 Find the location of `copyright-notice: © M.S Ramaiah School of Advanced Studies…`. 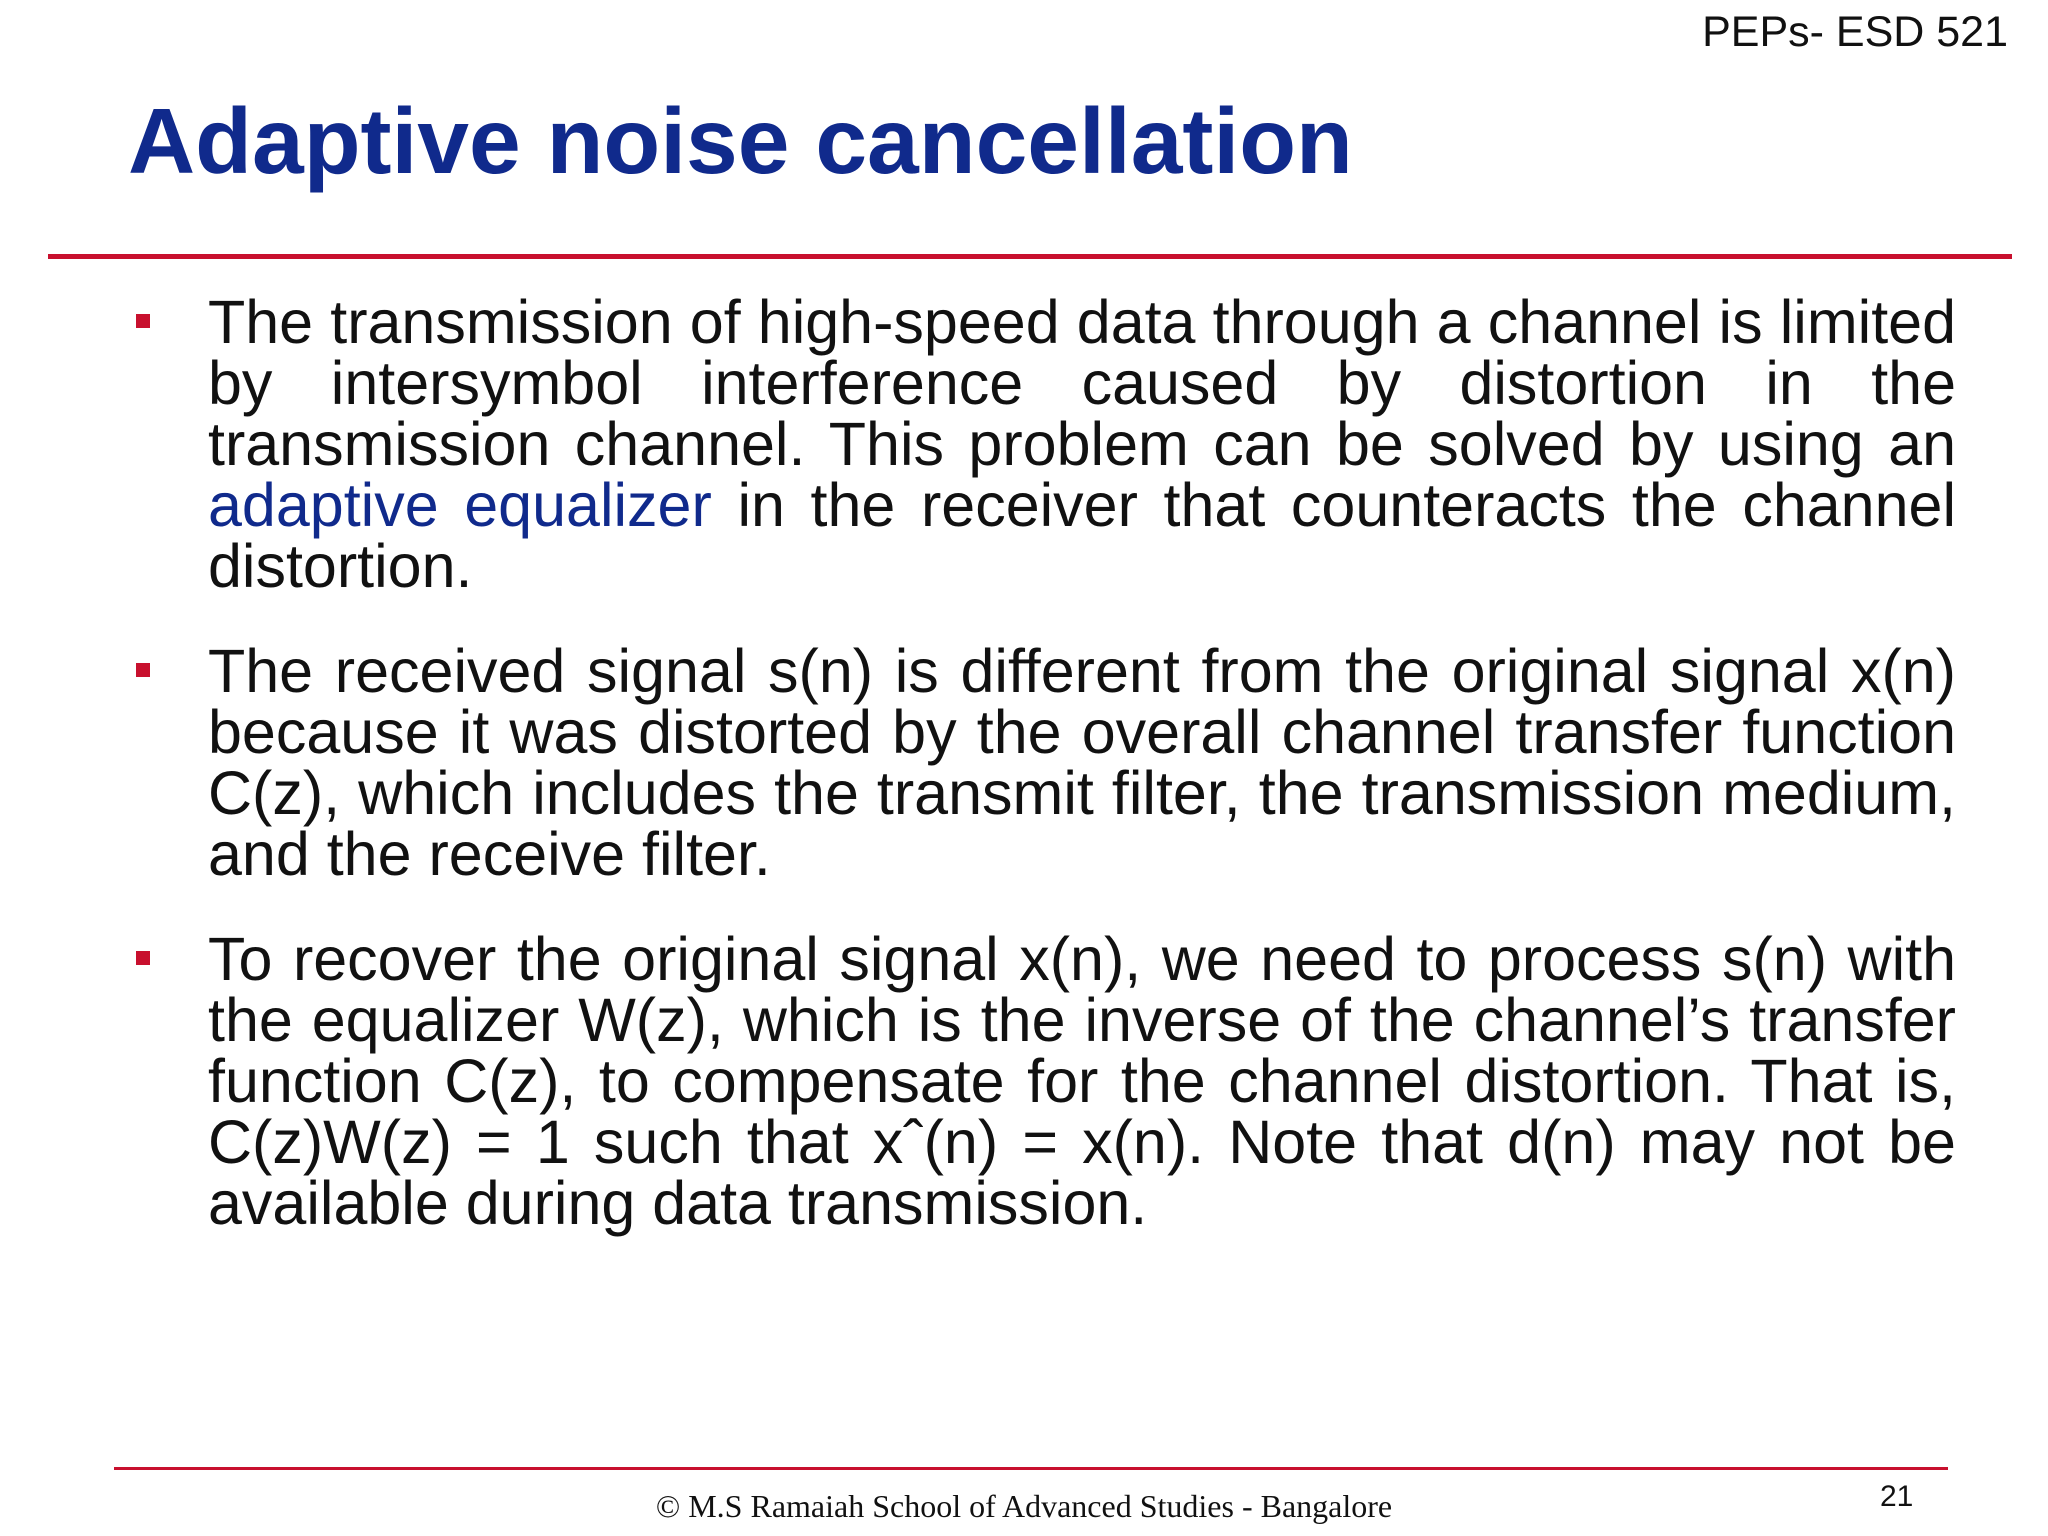

copyright-notice: © M.S Ramaiah School of Advanced Studies… is located at coordinates (1024, 1506).